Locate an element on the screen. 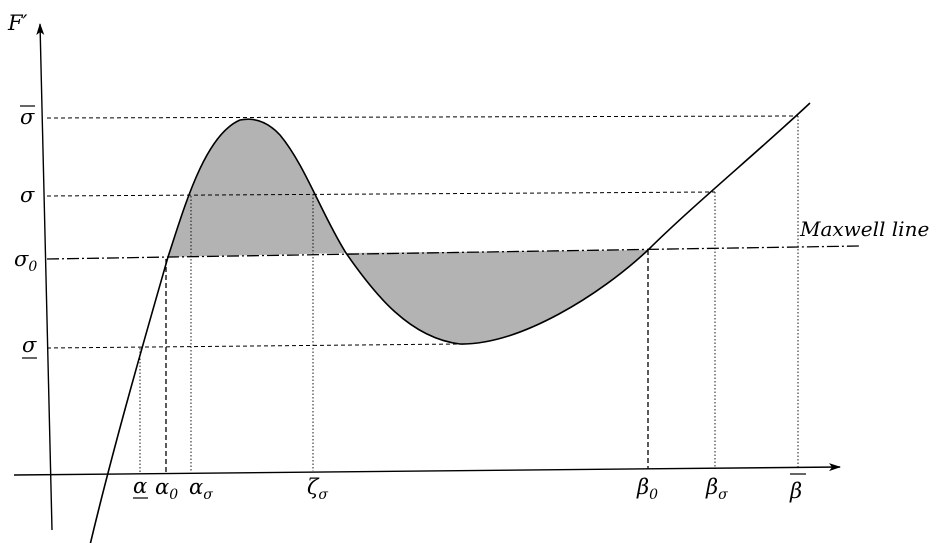  x-tick-beta-sigma: βσ is located at coordinates (716, 489).